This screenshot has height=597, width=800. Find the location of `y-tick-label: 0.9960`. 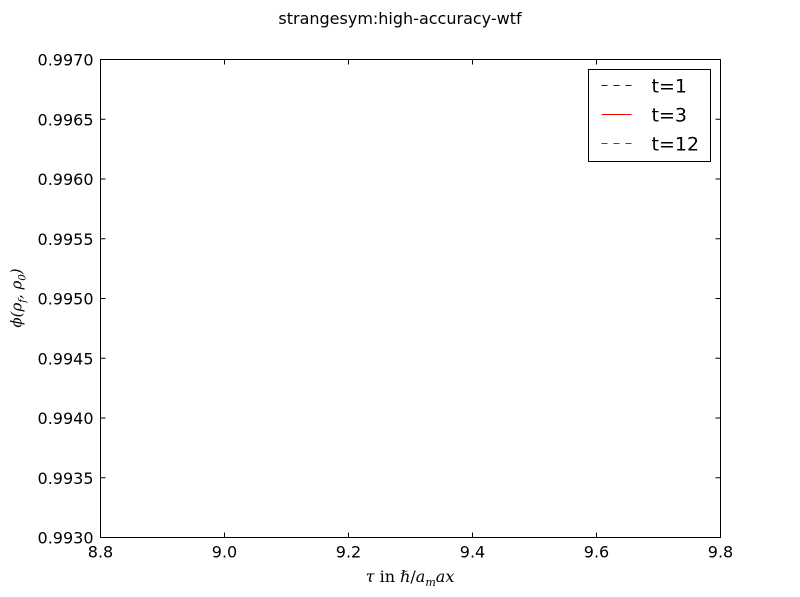

y-tick-label: 0.9960 is located at coordinates (66, 179).